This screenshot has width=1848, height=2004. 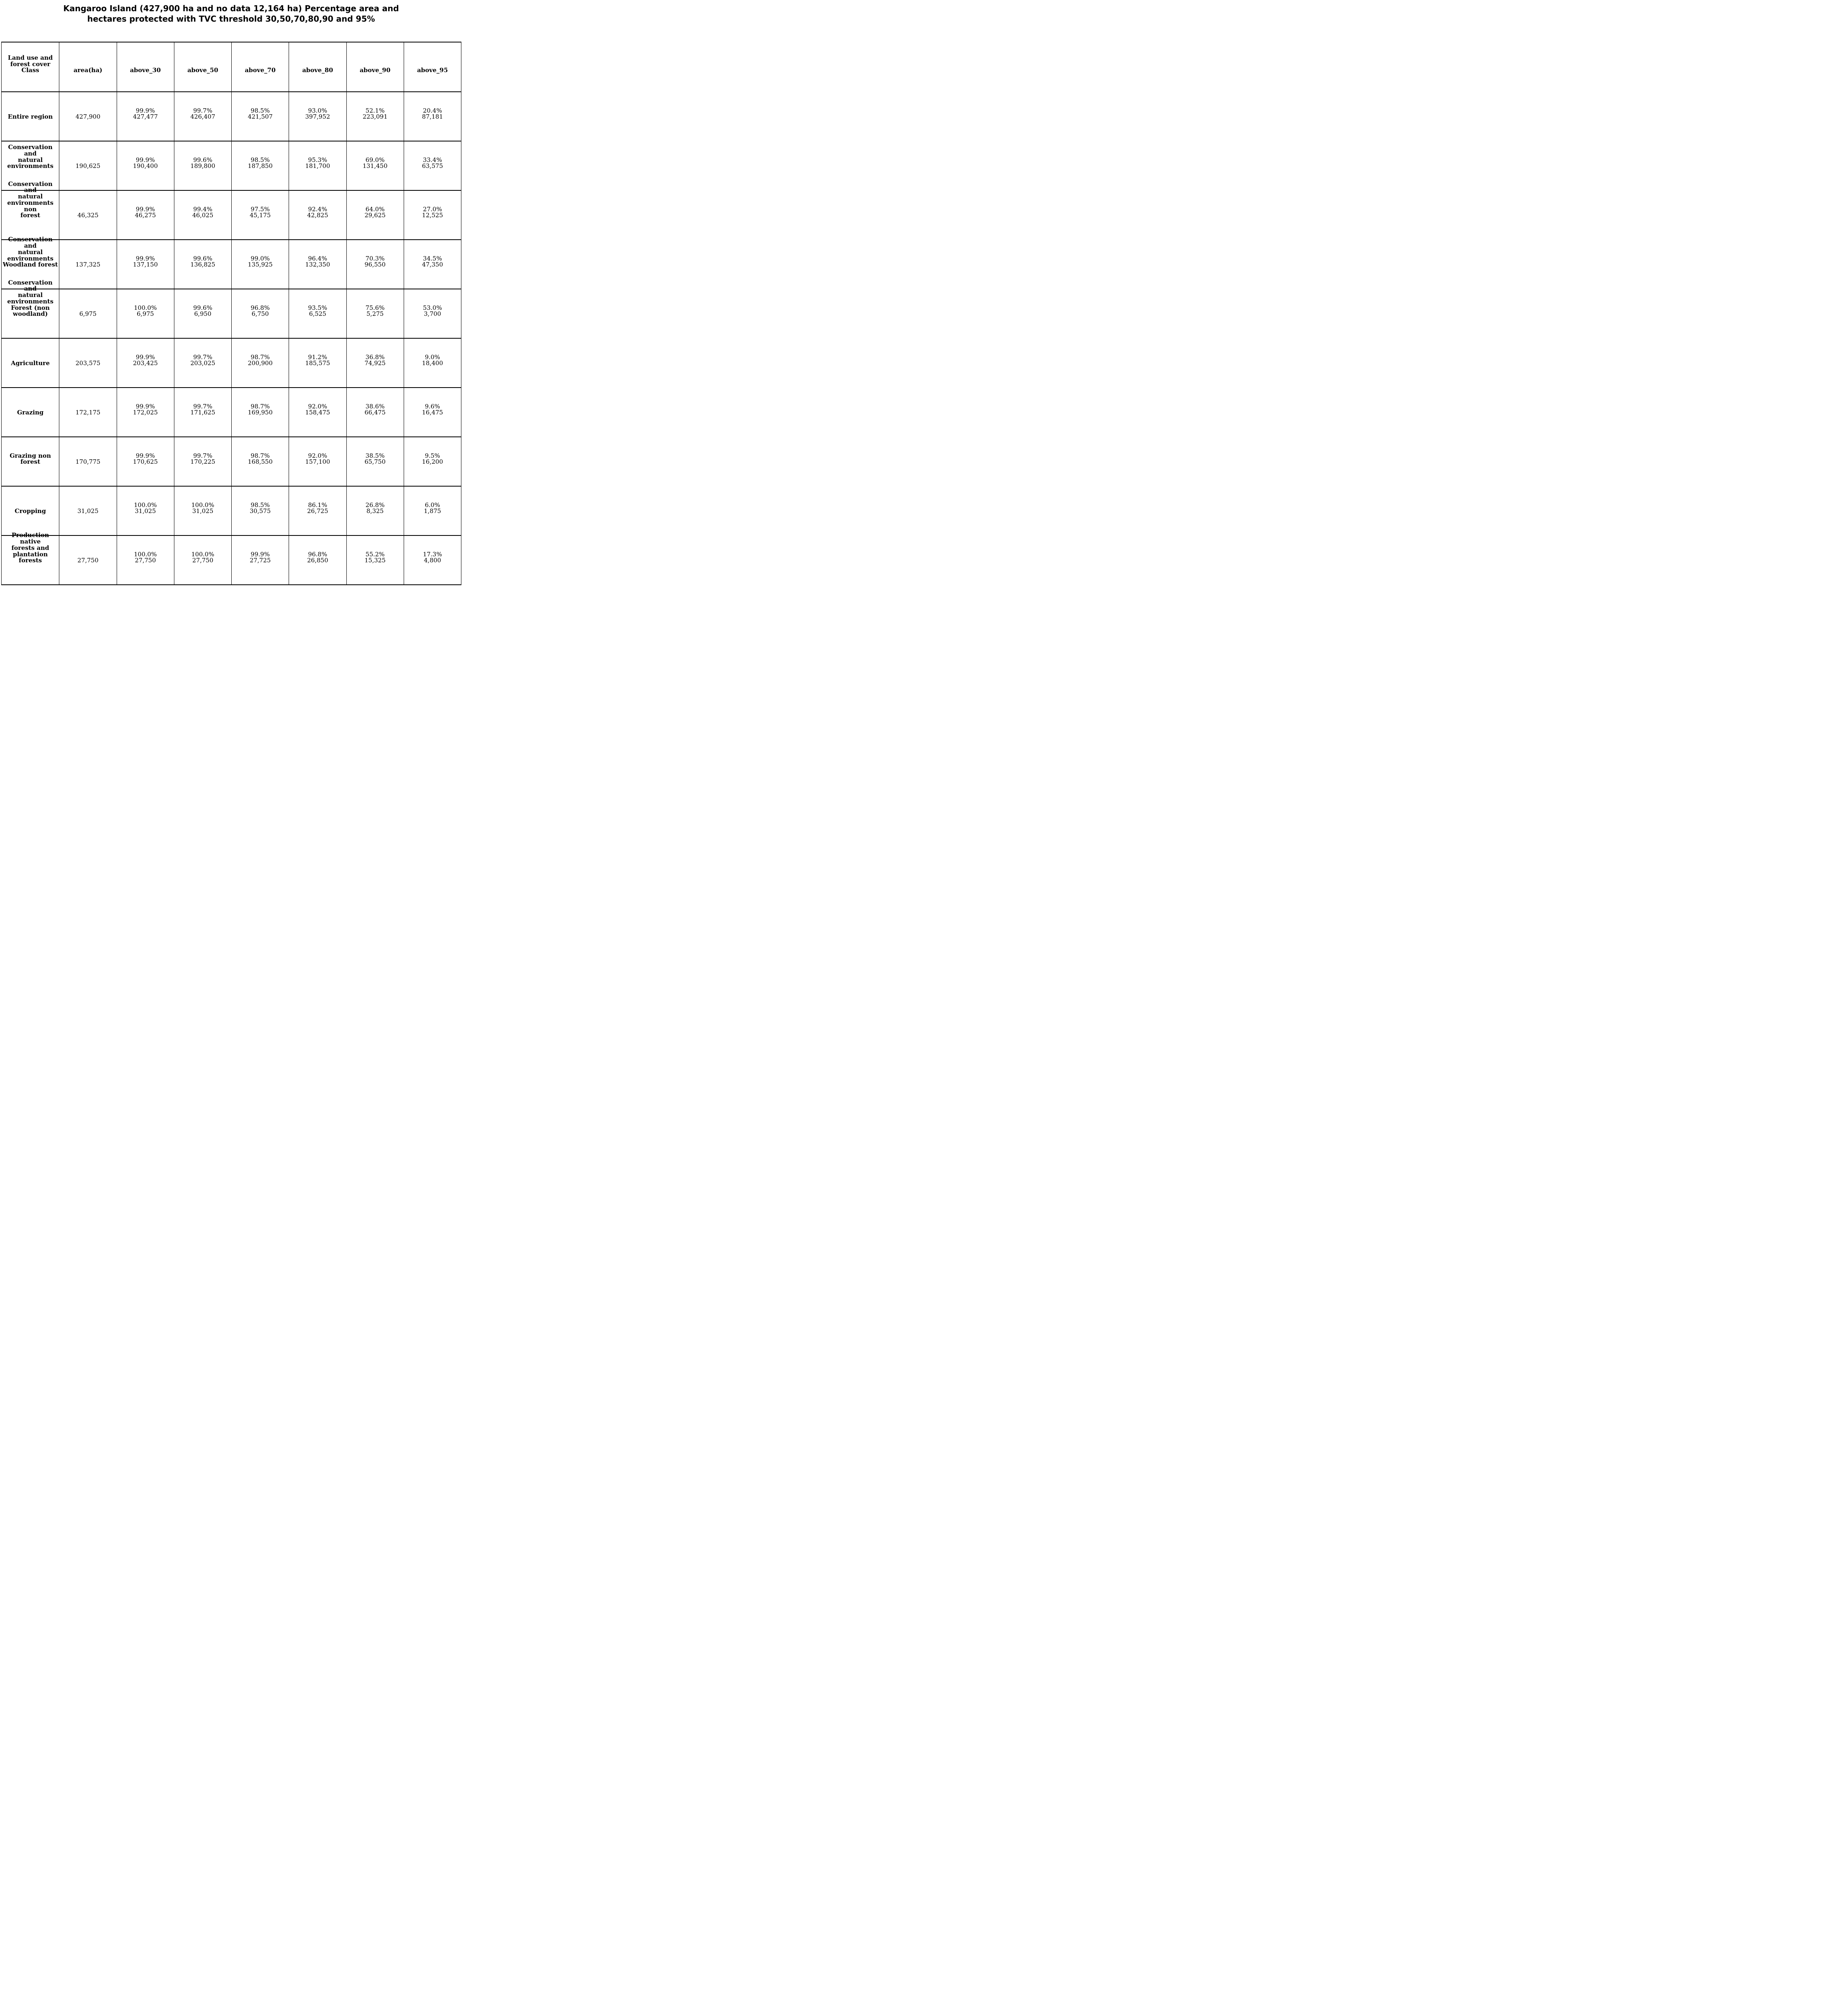 What do you see at coordinates (317, 265) in the screenshot?
I see `ha-value: 132,350` at bounding box center [317, 265].